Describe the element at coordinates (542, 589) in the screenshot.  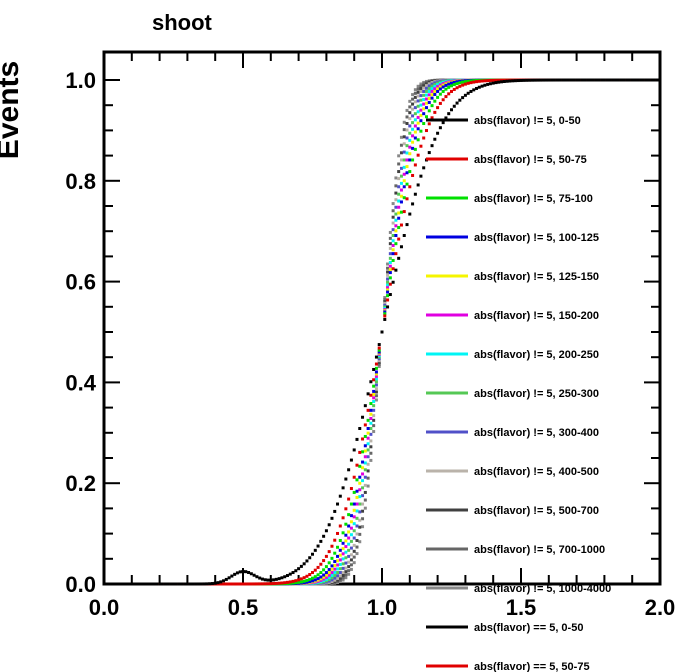
I see `legend-label: abs(flavor) != 5, 1000-4000` at that location.